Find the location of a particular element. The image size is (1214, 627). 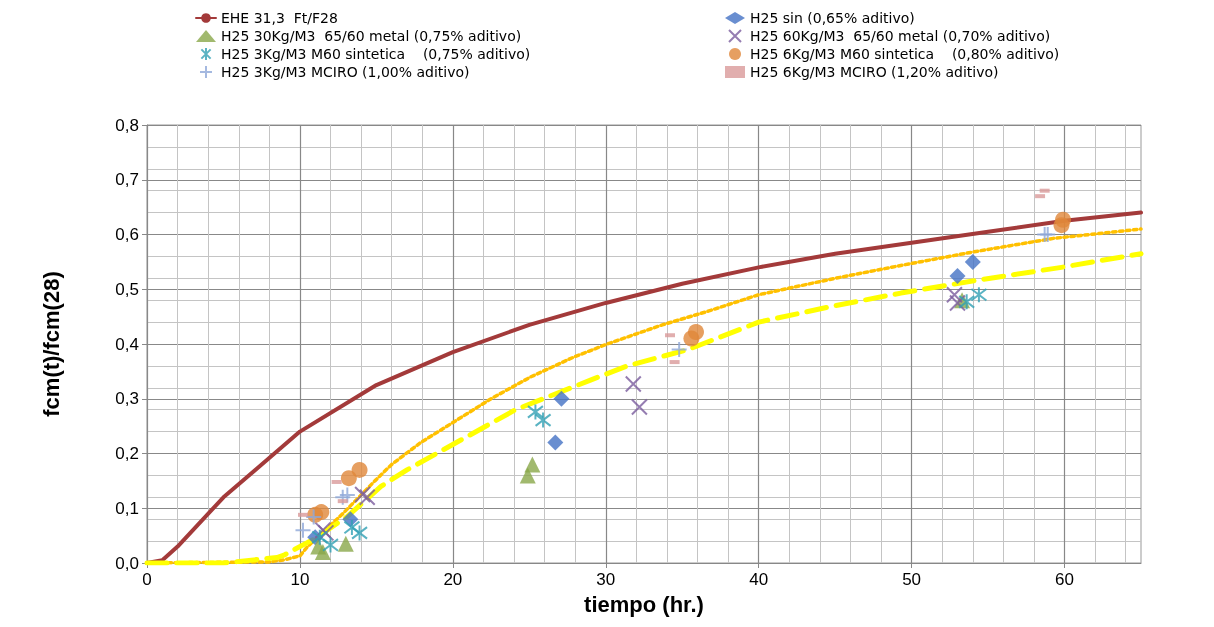

x-axis-title: tiempo (hr.) is located at coordinates (644, 604).